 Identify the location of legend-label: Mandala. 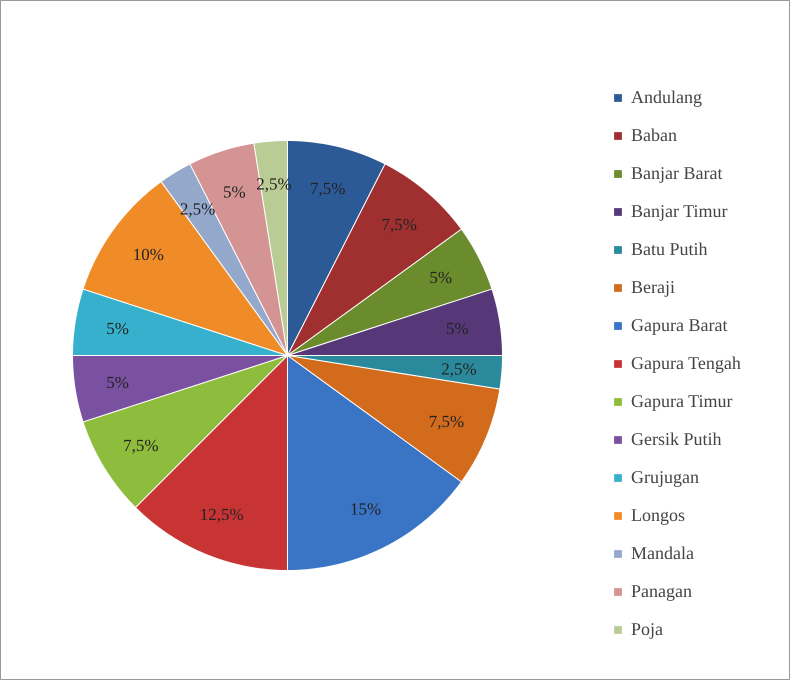
(662, 553).